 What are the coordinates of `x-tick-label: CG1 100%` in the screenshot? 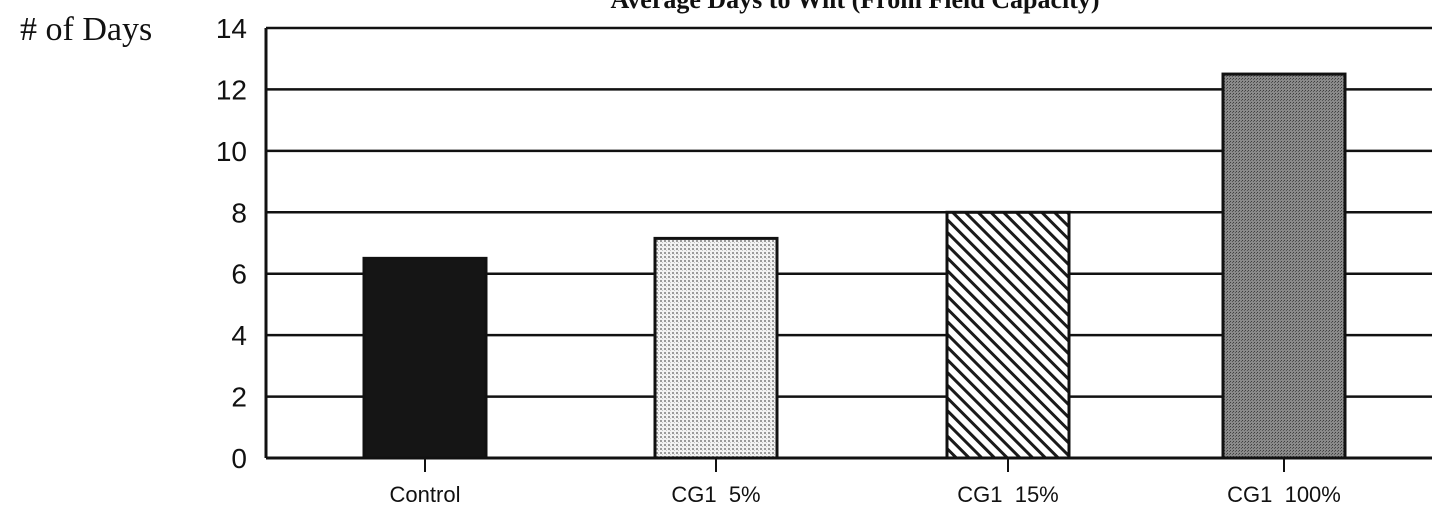 It's located at (1284, 494).